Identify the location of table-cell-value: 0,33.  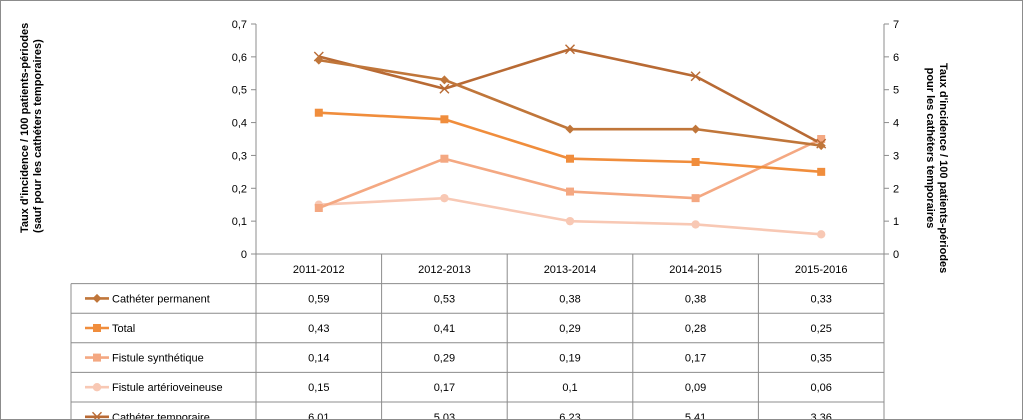
(820, 299).